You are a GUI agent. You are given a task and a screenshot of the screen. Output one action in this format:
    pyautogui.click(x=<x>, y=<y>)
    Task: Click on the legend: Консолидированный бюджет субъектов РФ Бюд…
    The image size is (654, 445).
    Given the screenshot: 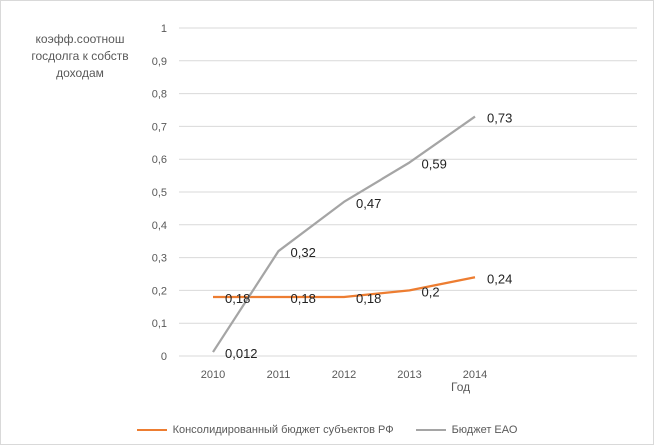 What is the action you would take?
    pyautogui.click(x=327, y=430)
    